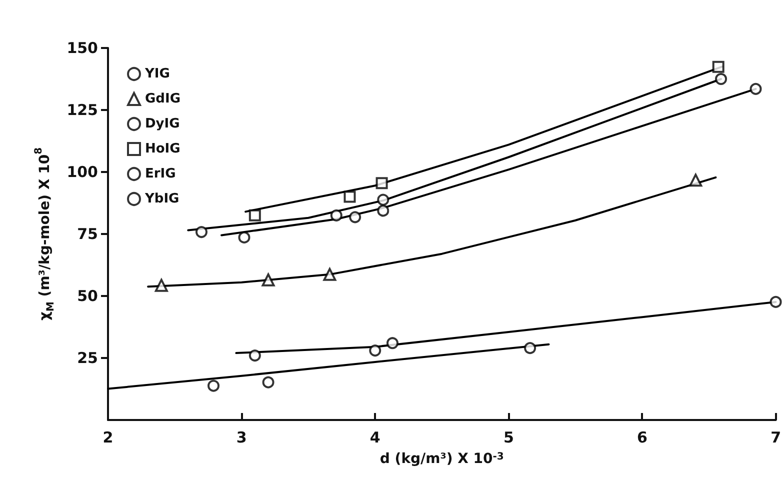 Image resolution: width=784 pixels, height=482 pixels. What do you see at coordinates (82, 110) in the screenshot?
I see `y-tick-label: 125` at bounding box center [82, 110].